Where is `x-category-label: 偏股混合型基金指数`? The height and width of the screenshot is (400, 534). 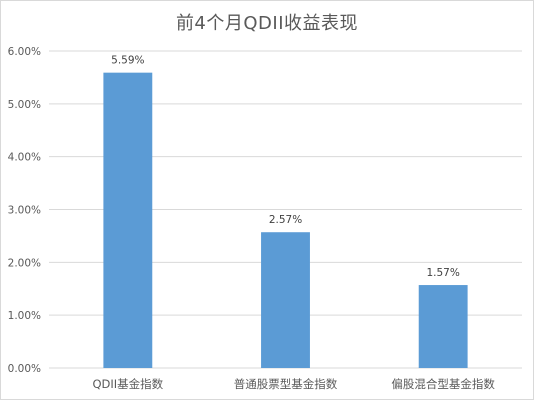
x-category-label: 偏股混合型基金指数 is located at coordinates (443, 384).